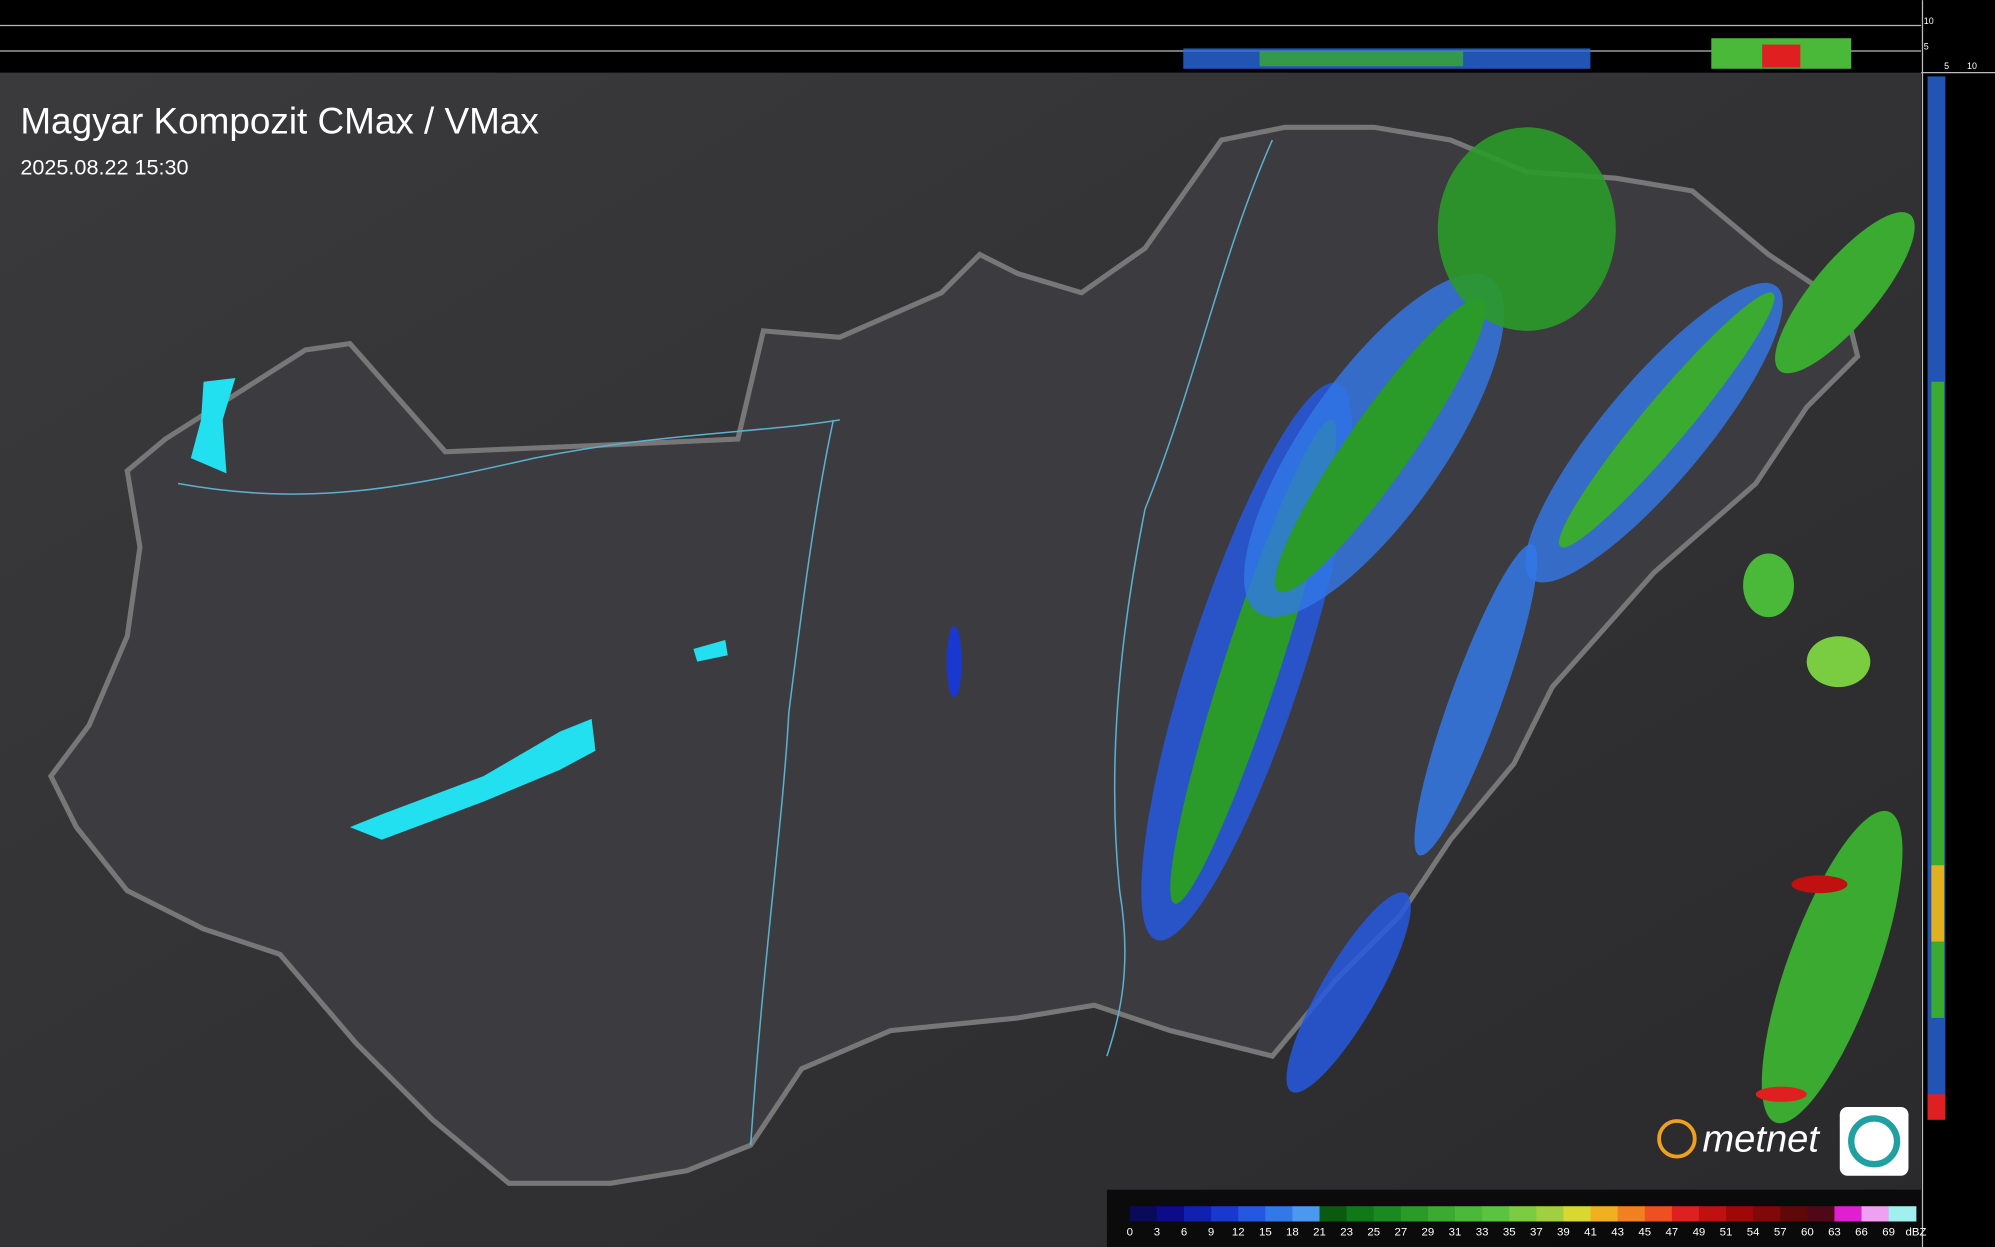  What do you see at coordinates (1292, 1232) in the screenshot?
I see `legend-label: 18` at bounding box center [1292, 1232].